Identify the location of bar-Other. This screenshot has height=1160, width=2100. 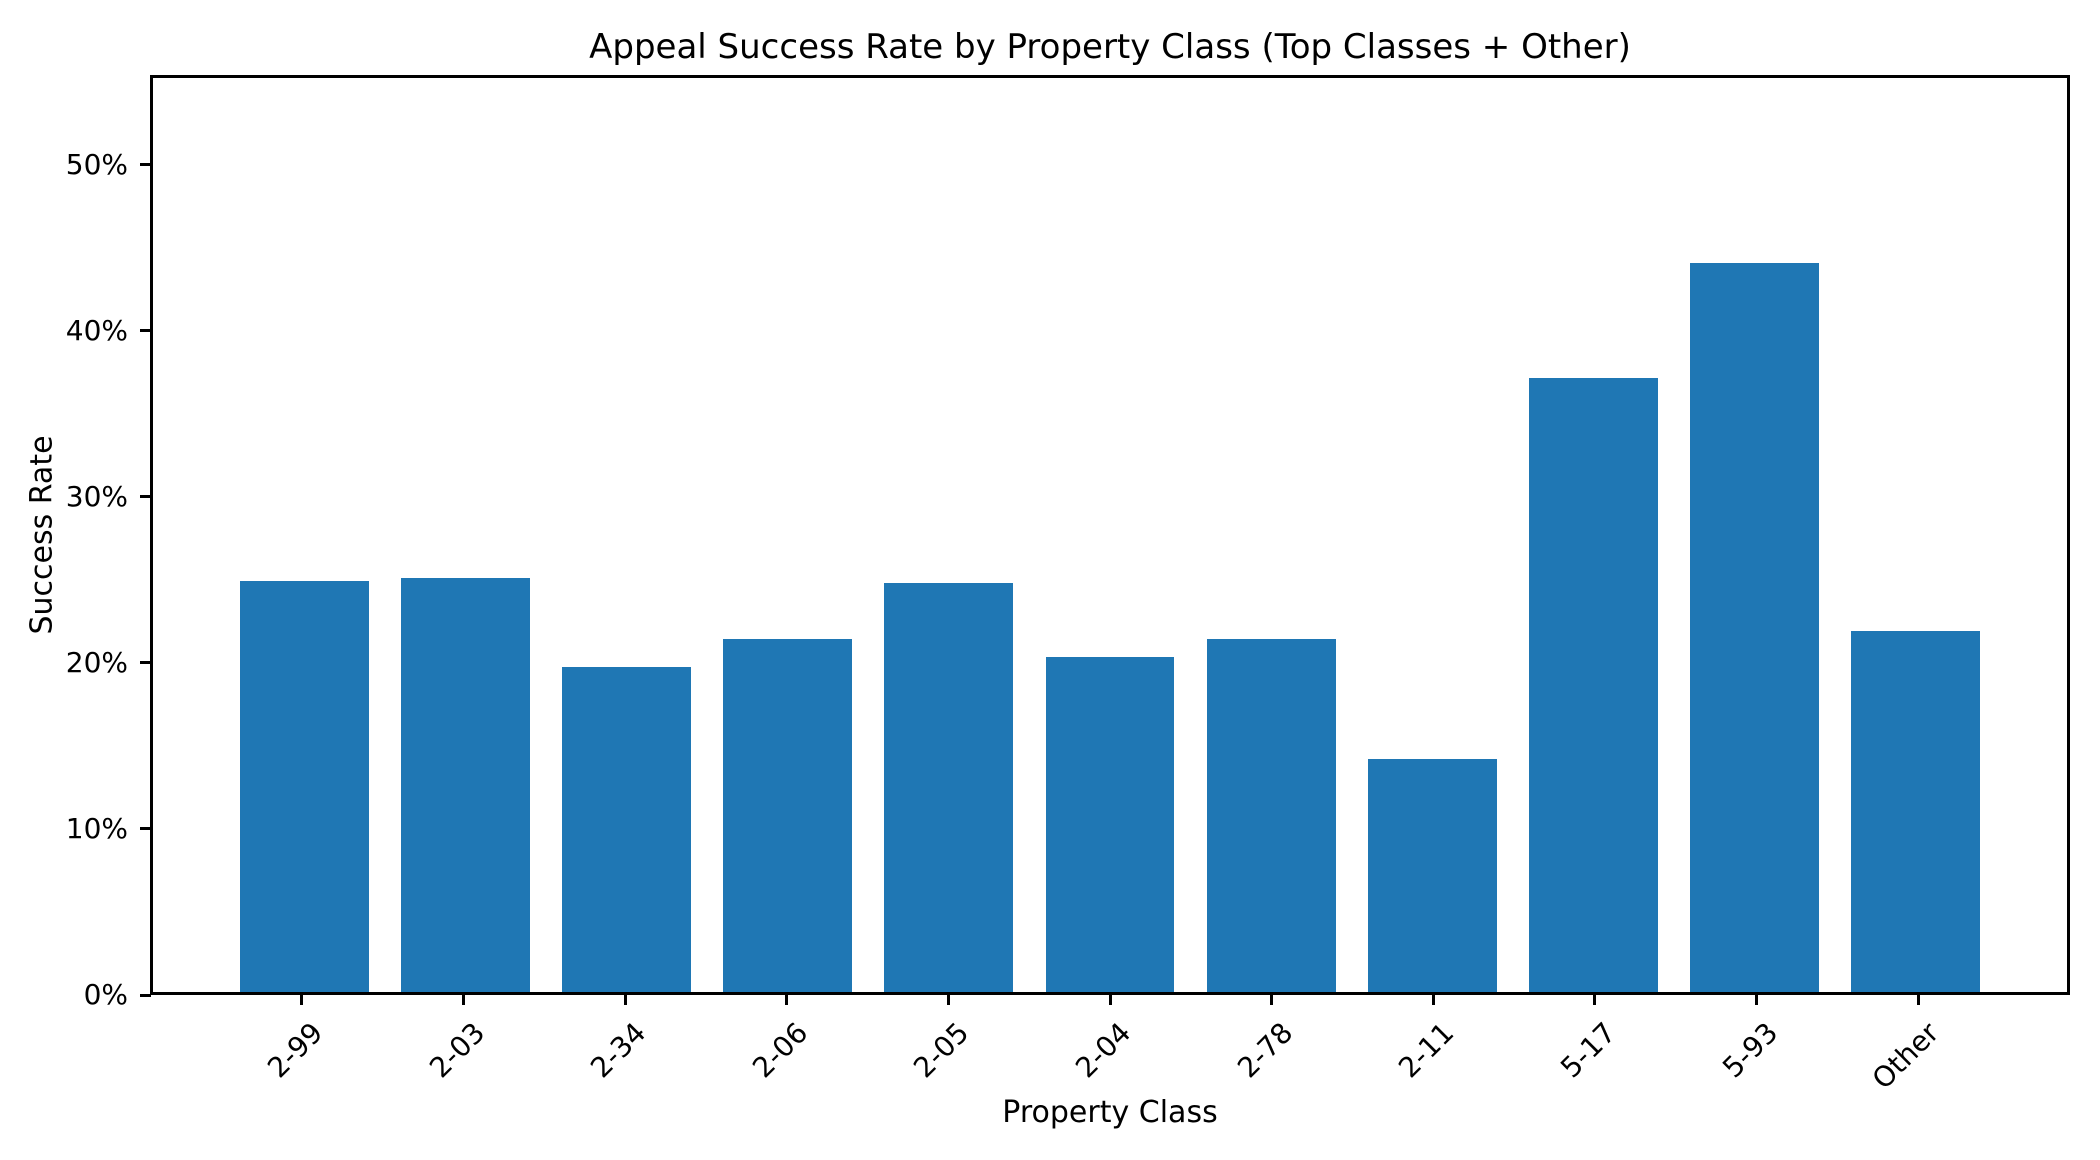
(1915, 811).